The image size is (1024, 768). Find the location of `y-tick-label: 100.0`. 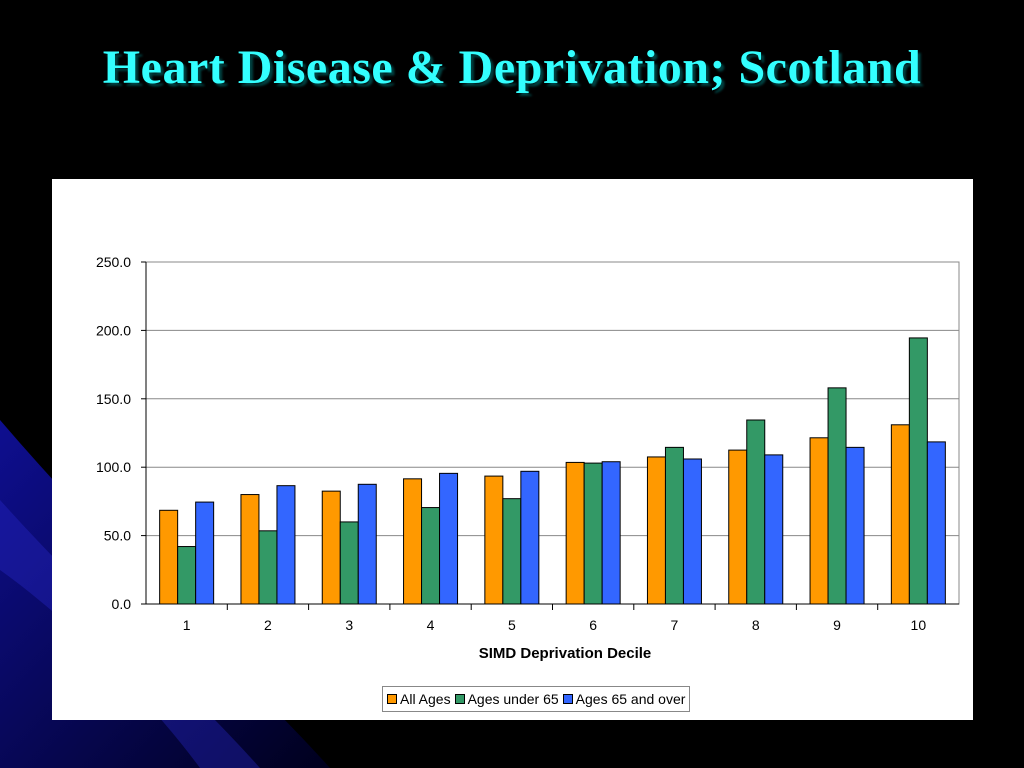

y-tick-label: 100.0 is located at coordinates (113, 467).